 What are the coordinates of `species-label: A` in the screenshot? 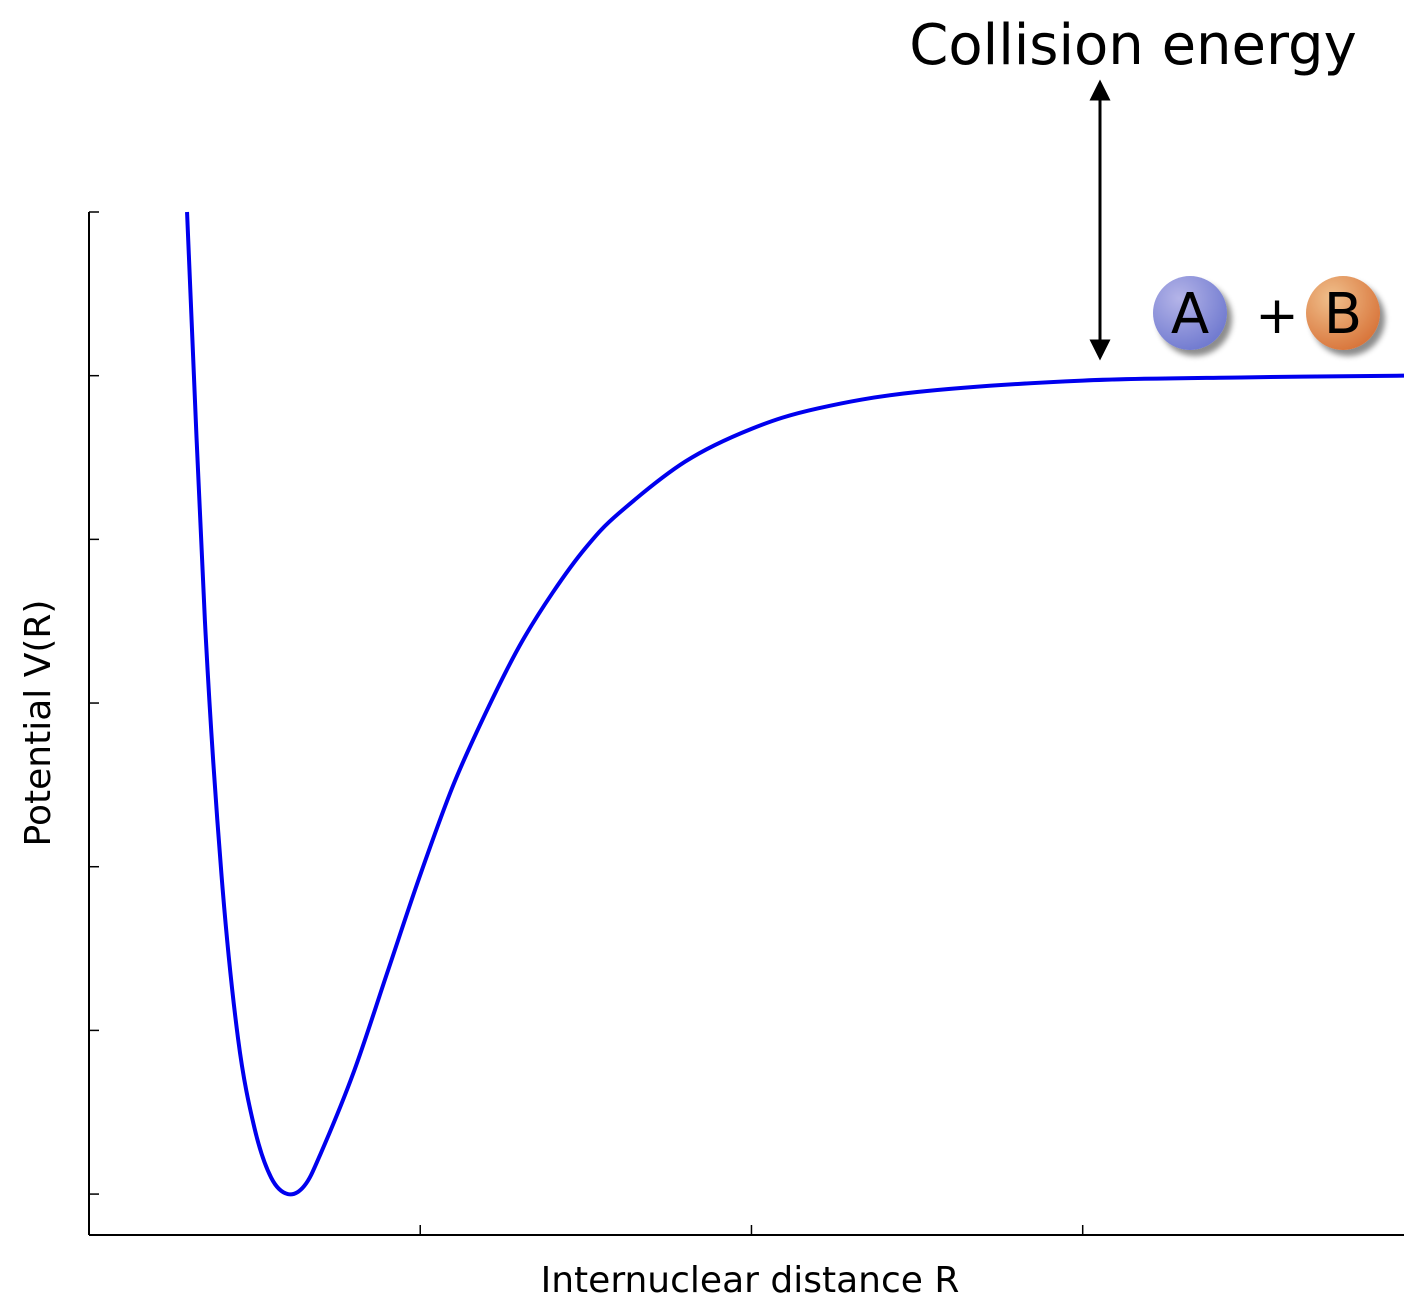 It's located at (1190, 314).